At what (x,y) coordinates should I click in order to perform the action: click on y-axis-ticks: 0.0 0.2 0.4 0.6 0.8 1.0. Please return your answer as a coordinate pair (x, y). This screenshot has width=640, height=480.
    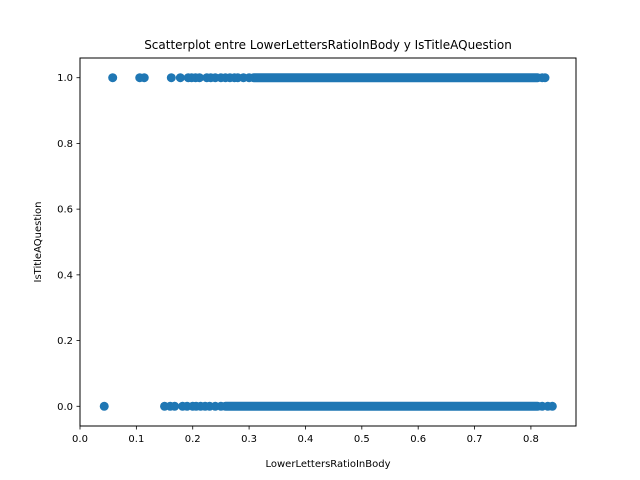
    Looking at the image, I should click on (68, 243).